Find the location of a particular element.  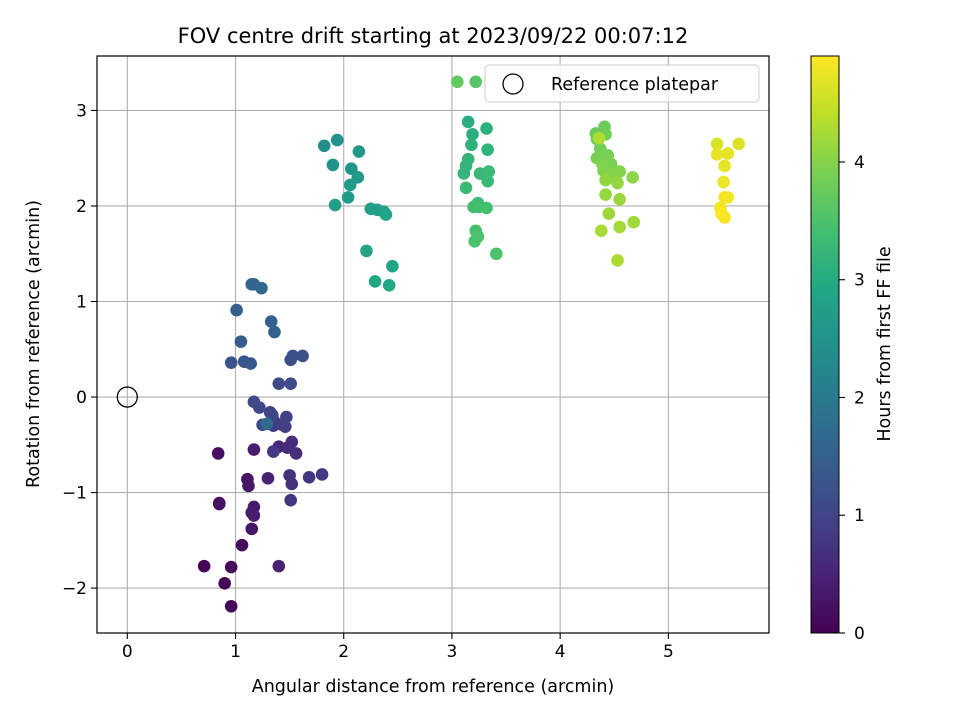

x-tick-label: 1 is located at coordinates (235, 652).